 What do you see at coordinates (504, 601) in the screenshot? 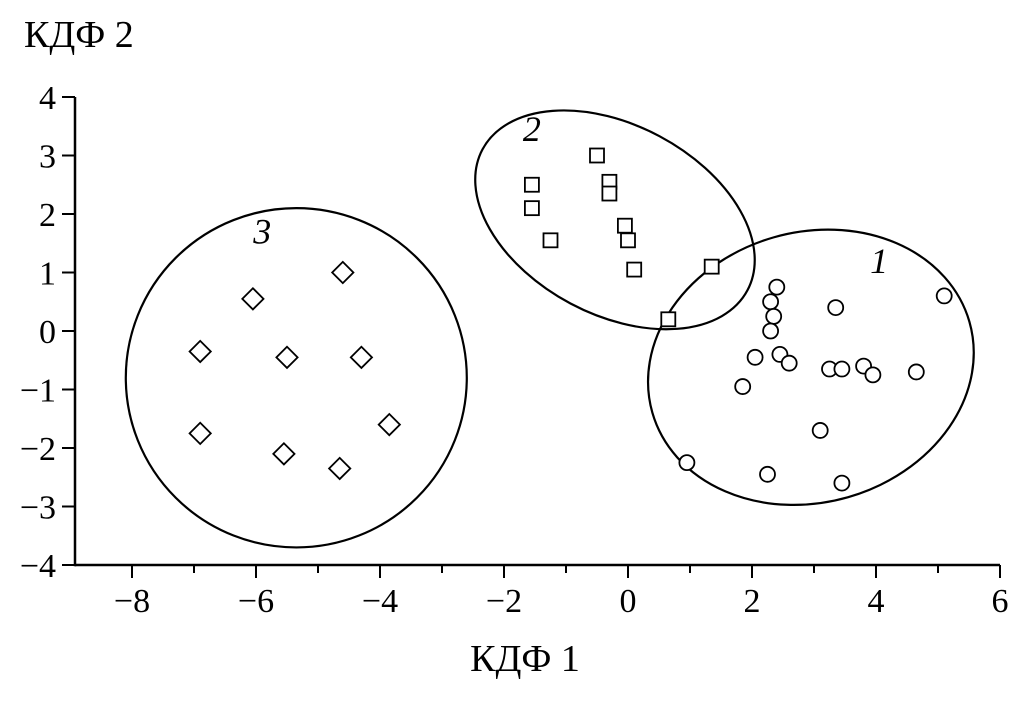
I see `x-tick-label: −2` at bounding box center [504, 601].